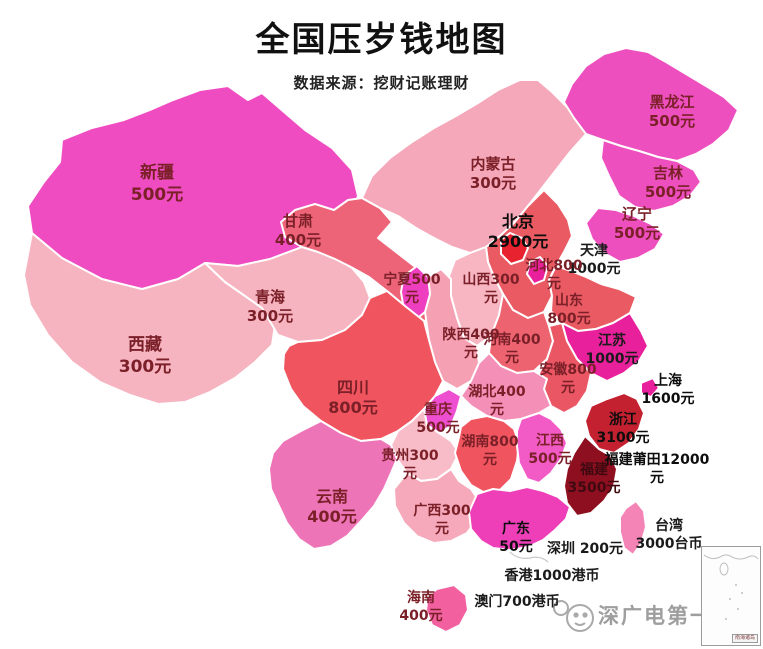 The width and height of the screenshot is (763, 649). Describe the element at coordinates (415, 293) in the screenshot. I see `region-ningxia` at that location.